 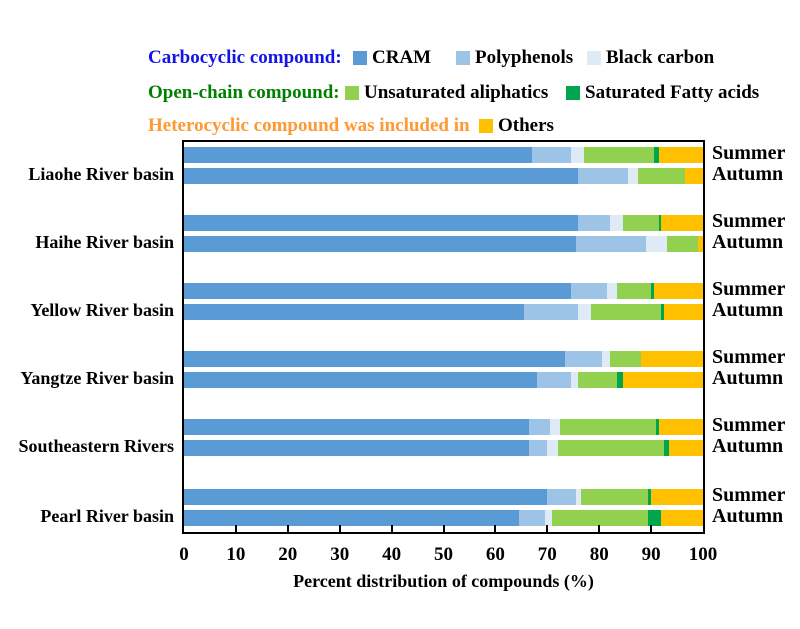 I want to click on legend-item-unsaturated-aliphatics: Unsaturated aliphatics, so click(x=446, y=93).